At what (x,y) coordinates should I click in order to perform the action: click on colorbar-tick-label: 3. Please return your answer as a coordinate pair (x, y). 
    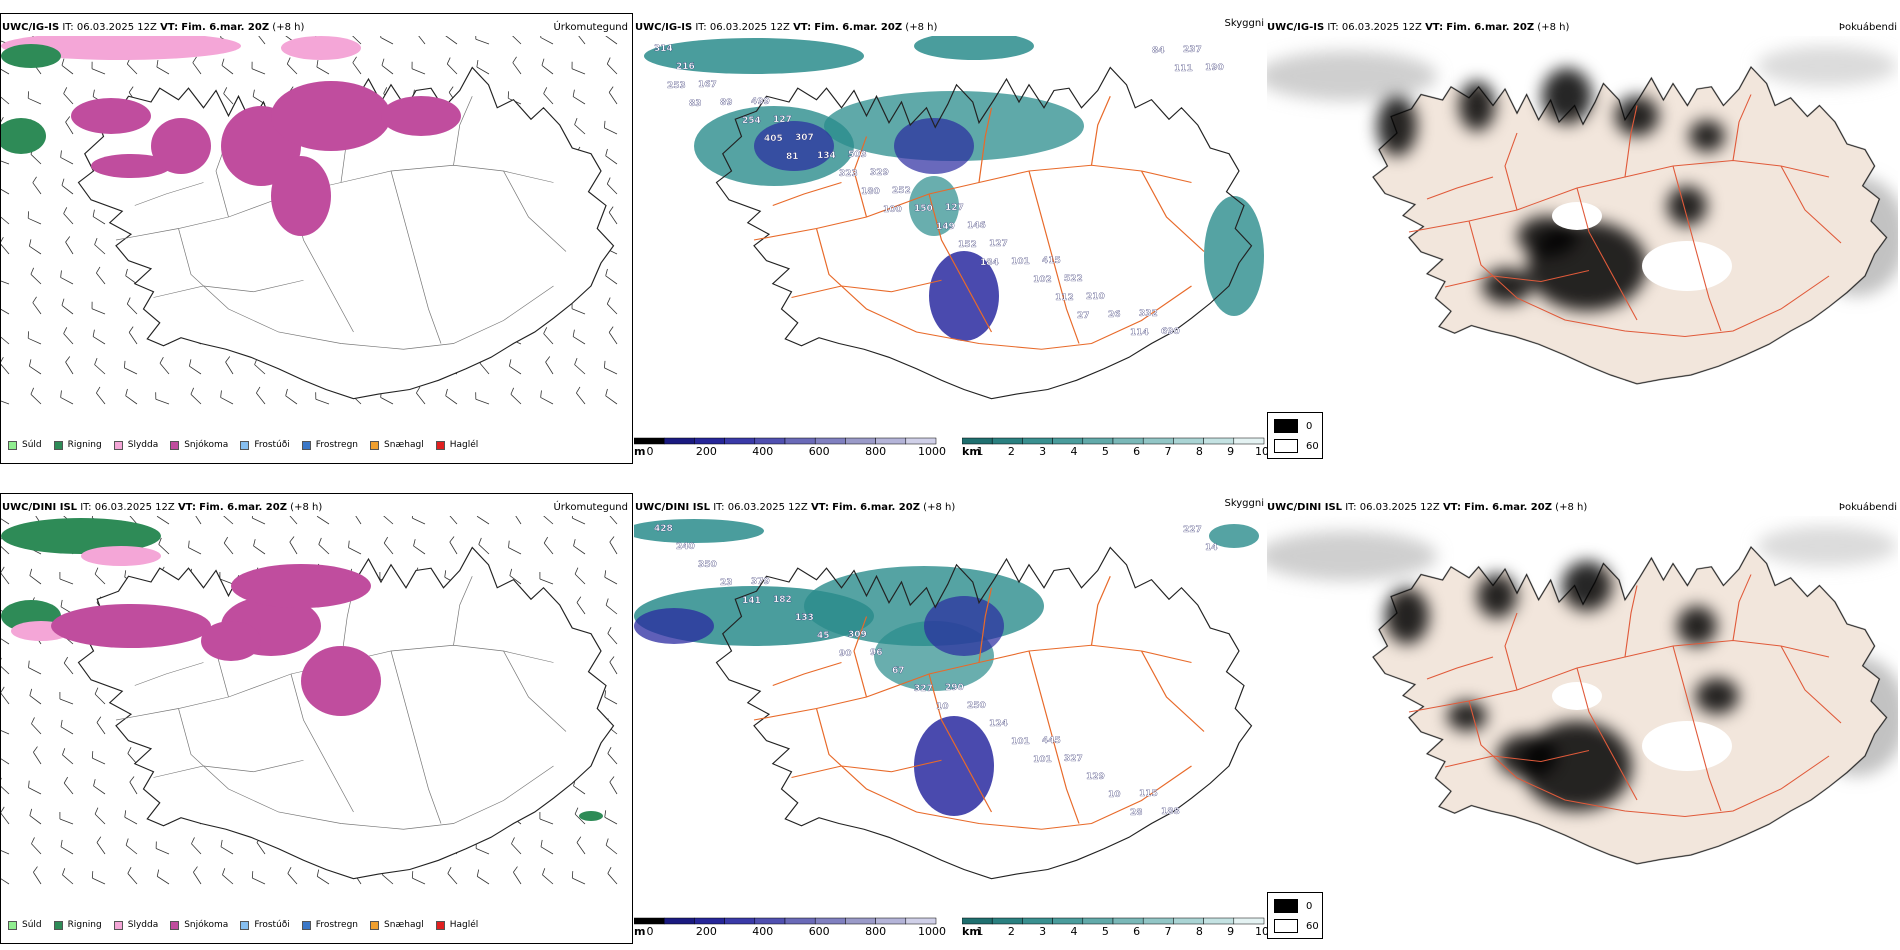
    Looking at the image, I should click on (1043, 451).